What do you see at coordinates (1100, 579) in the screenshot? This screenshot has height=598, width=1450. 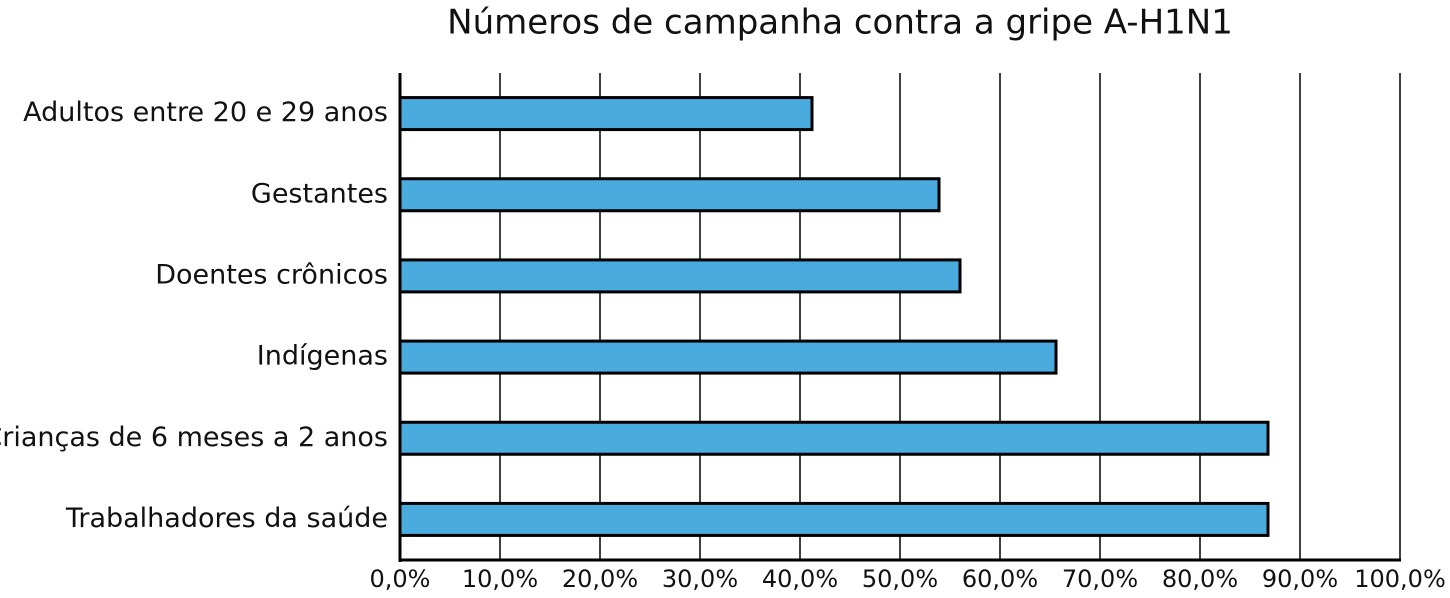 I see `x-tick-label: 70,0%` at bounding box center [1100, 579].